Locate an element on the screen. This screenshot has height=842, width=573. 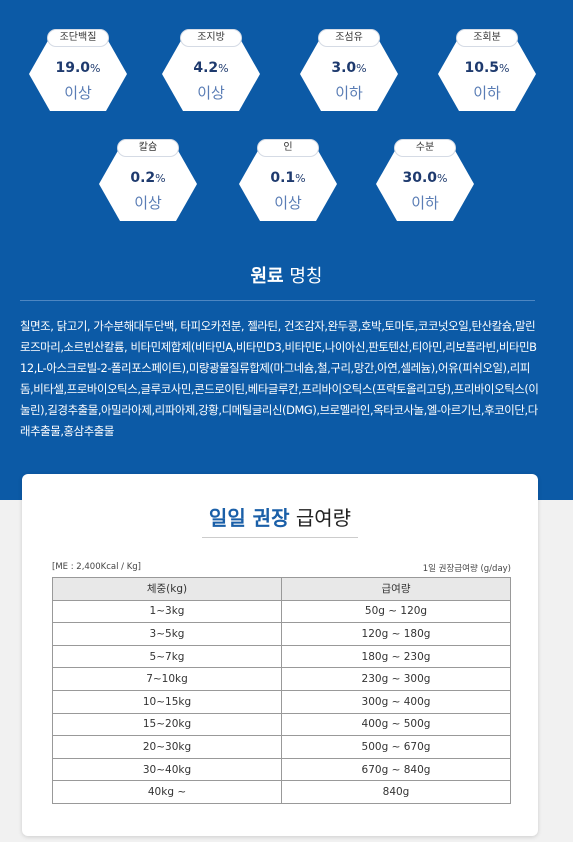
table-row: 30~40kg 670g ~ 840g is located at coordinates (281, 769).